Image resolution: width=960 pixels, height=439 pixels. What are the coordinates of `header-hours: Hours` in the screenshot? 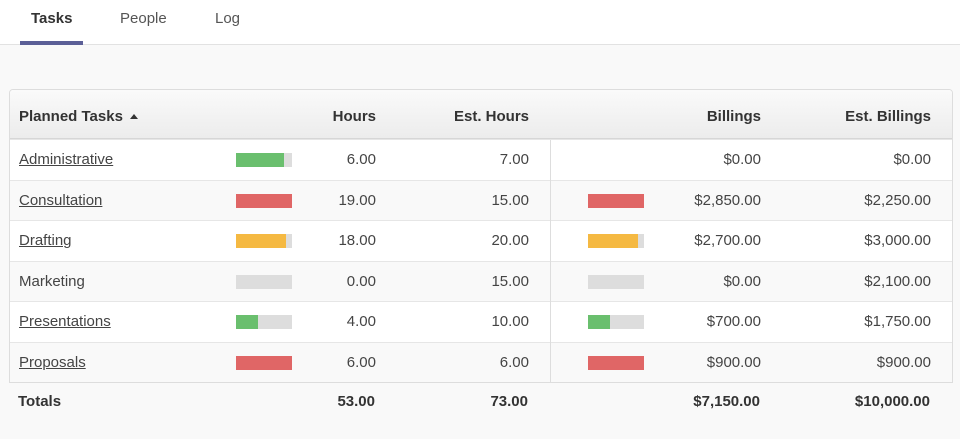 It's located at (354, 116).